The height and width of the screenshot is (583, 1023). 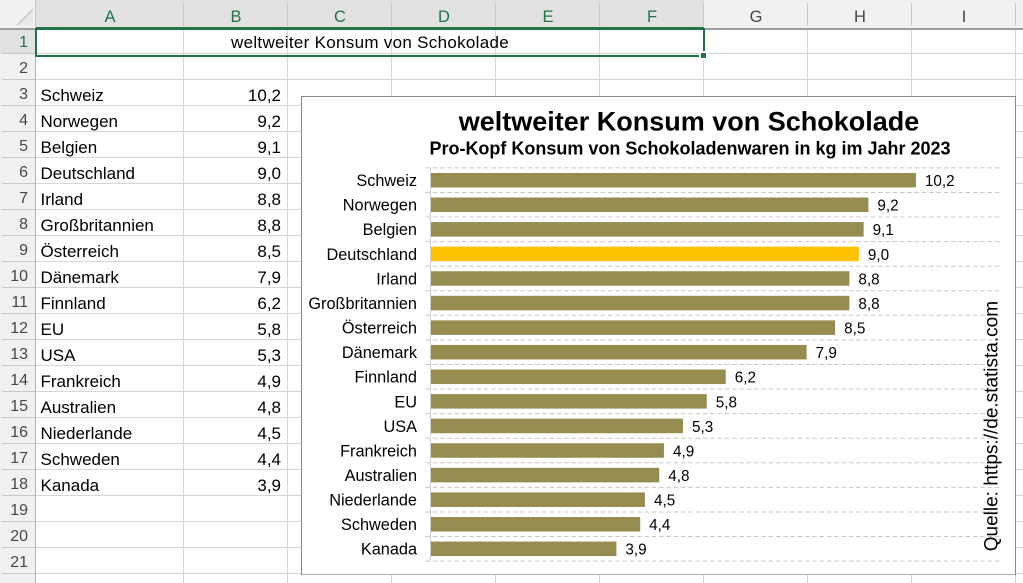 What do you see at coordinates (389, 550) in the screenshot?
I see `svg-text: Kanada` at bounding box center [389, 550].